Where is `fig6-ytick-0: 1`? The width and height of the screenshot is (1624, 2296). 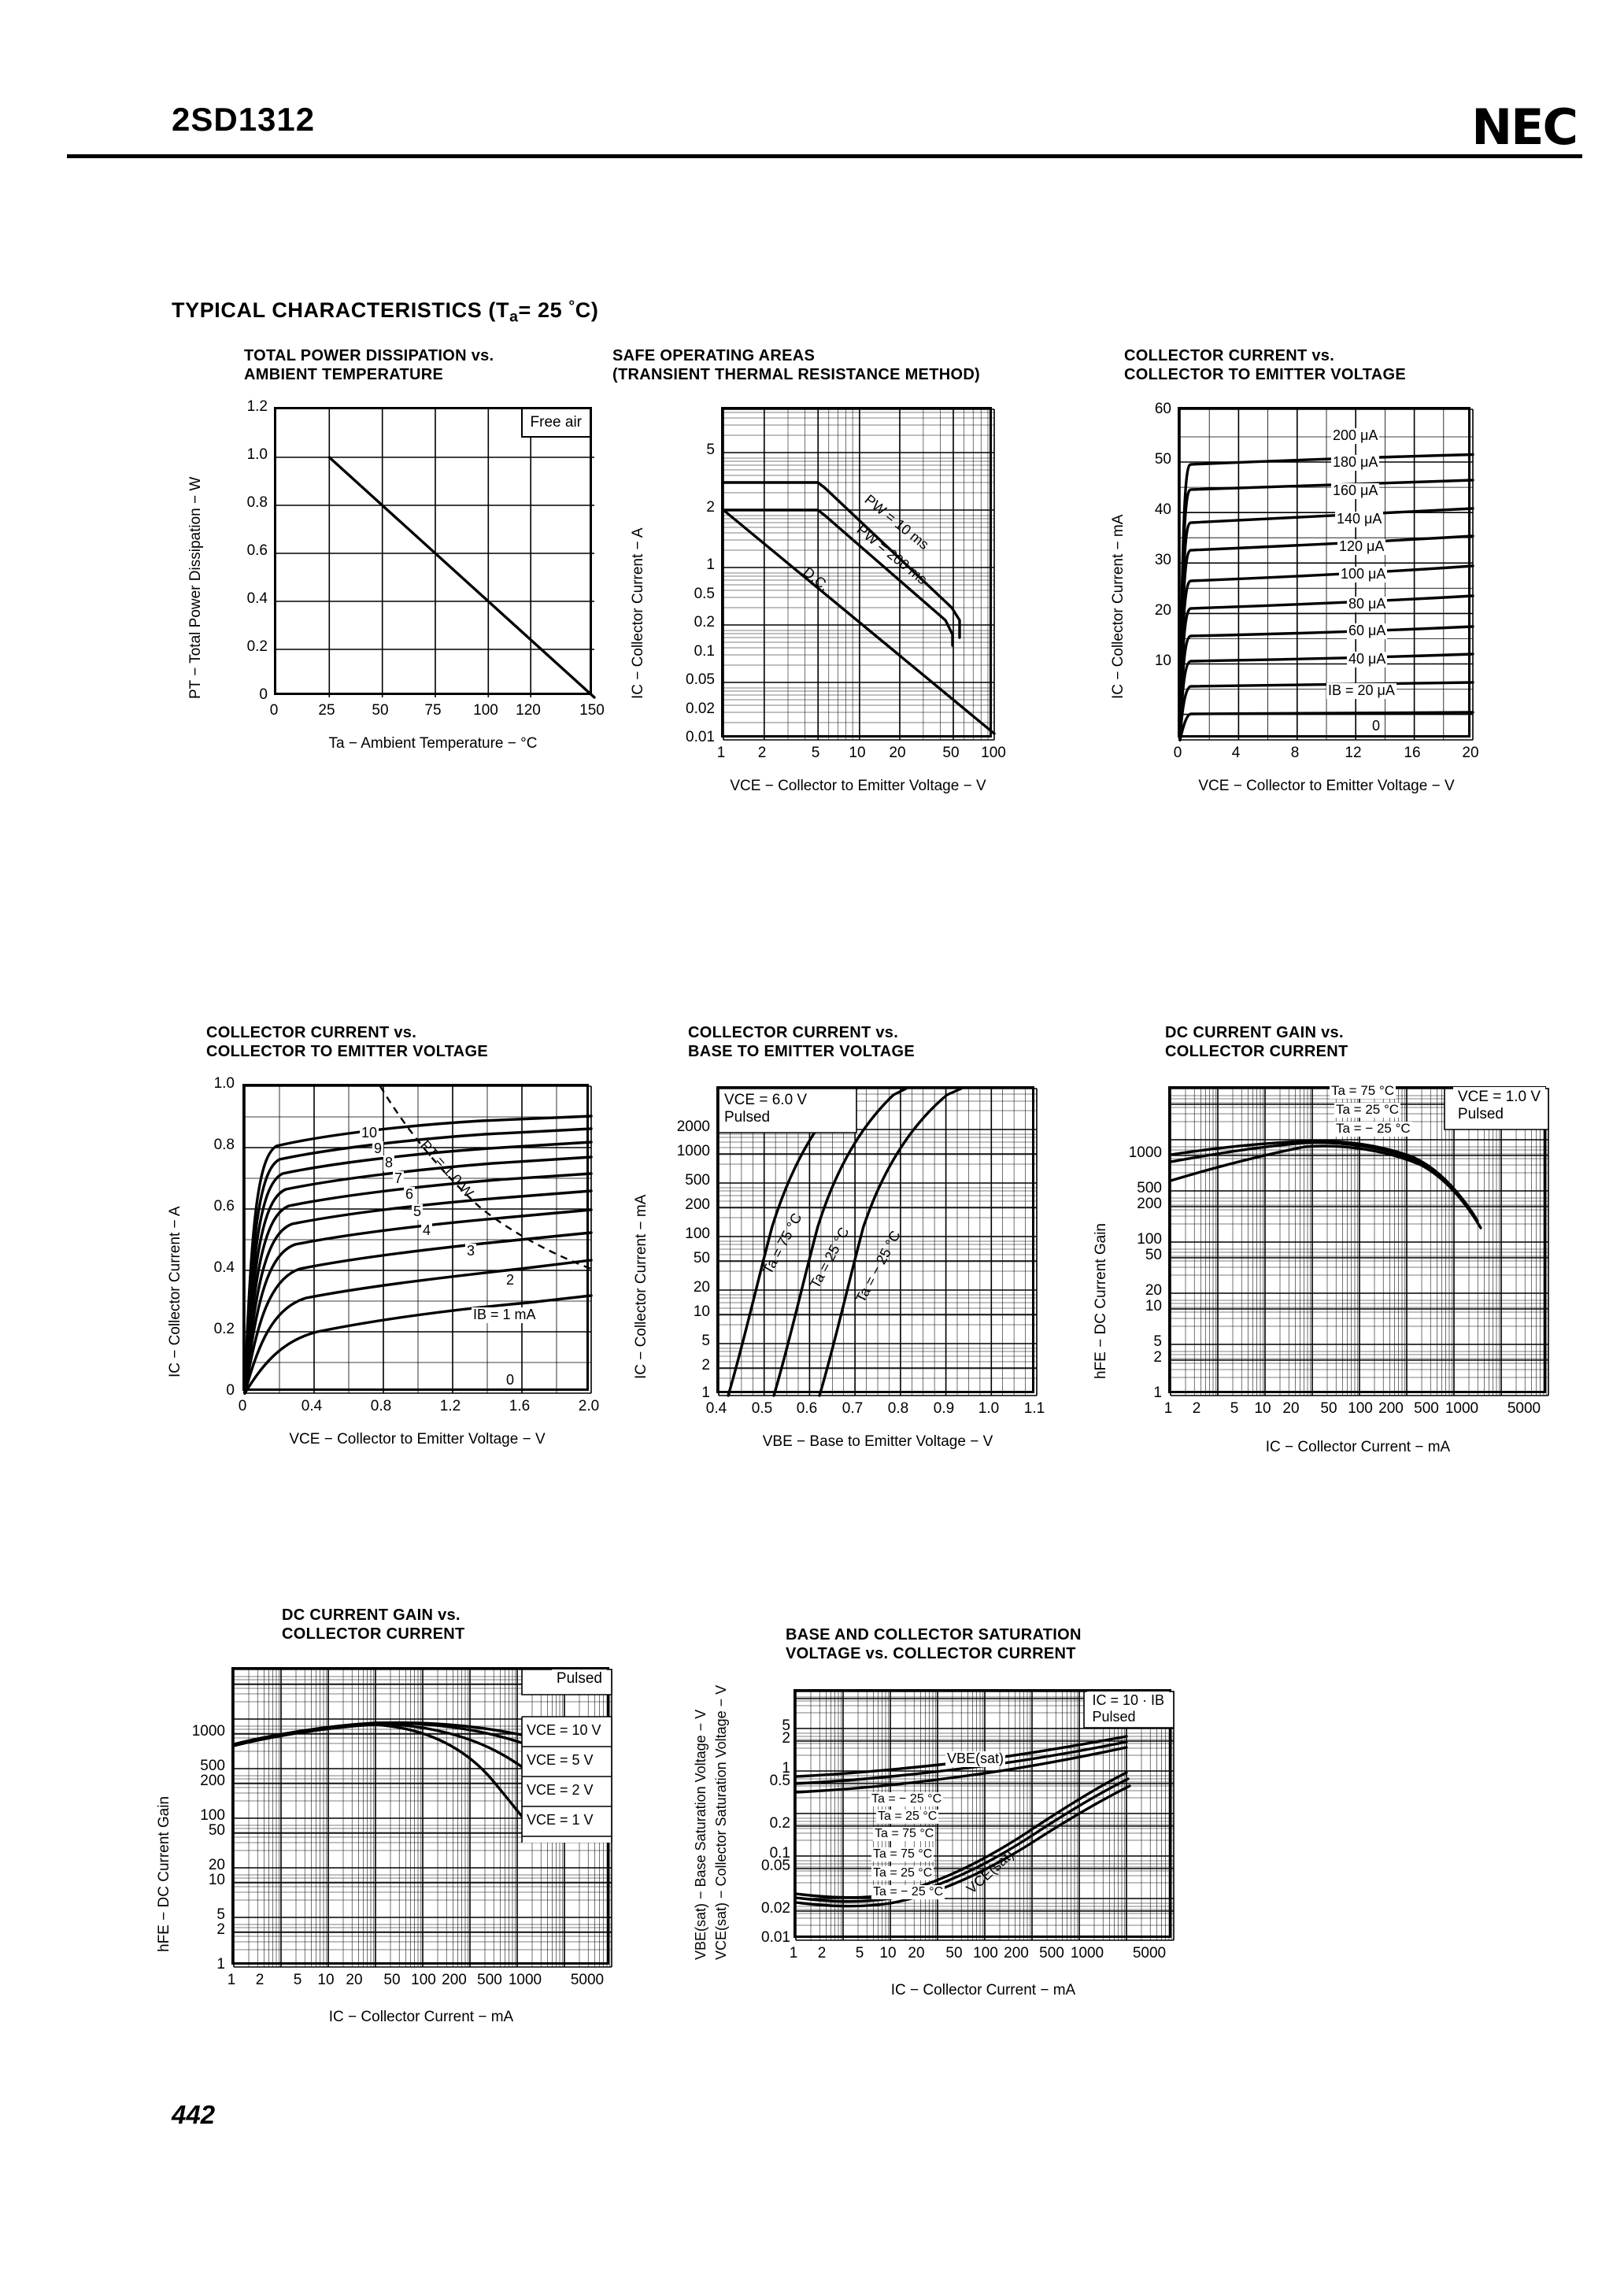 fig6-ytick-0: 1 is located at coordinates (1157, 1393).